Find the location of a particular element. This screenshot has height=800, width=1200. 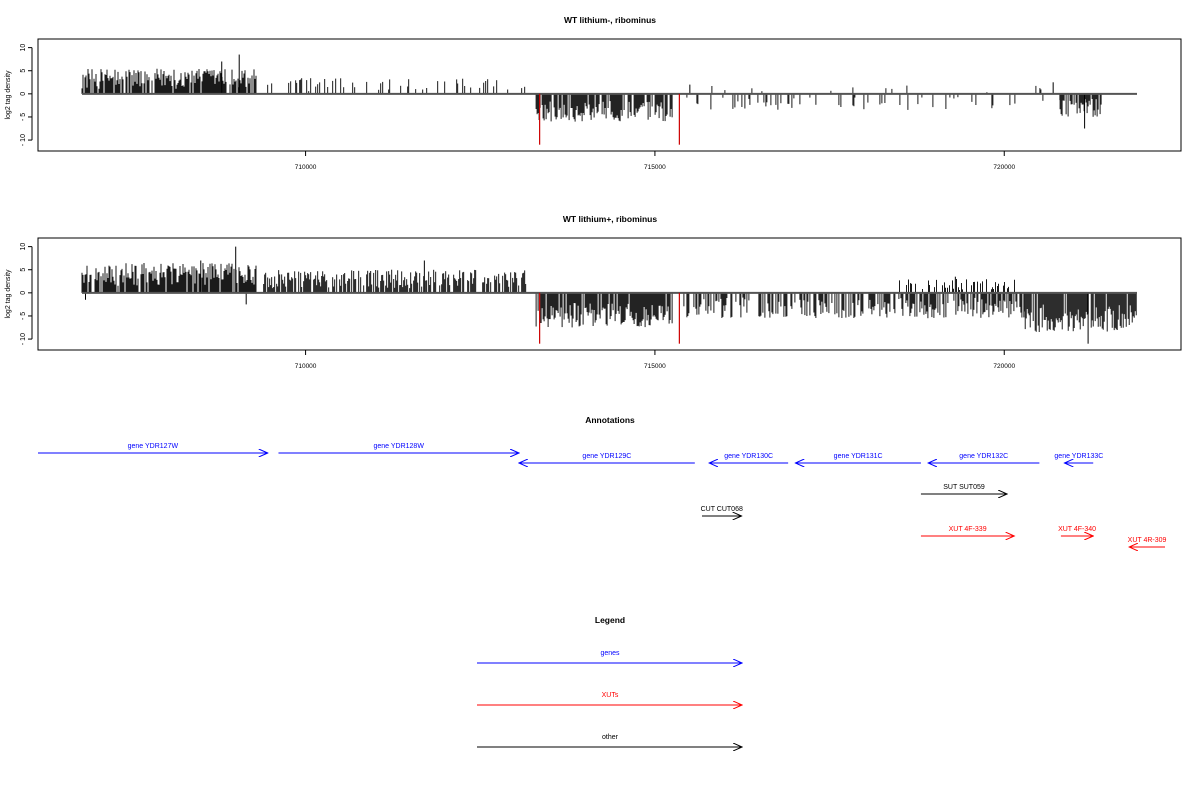

legend-label: genes is located at coordinates (610, 653).